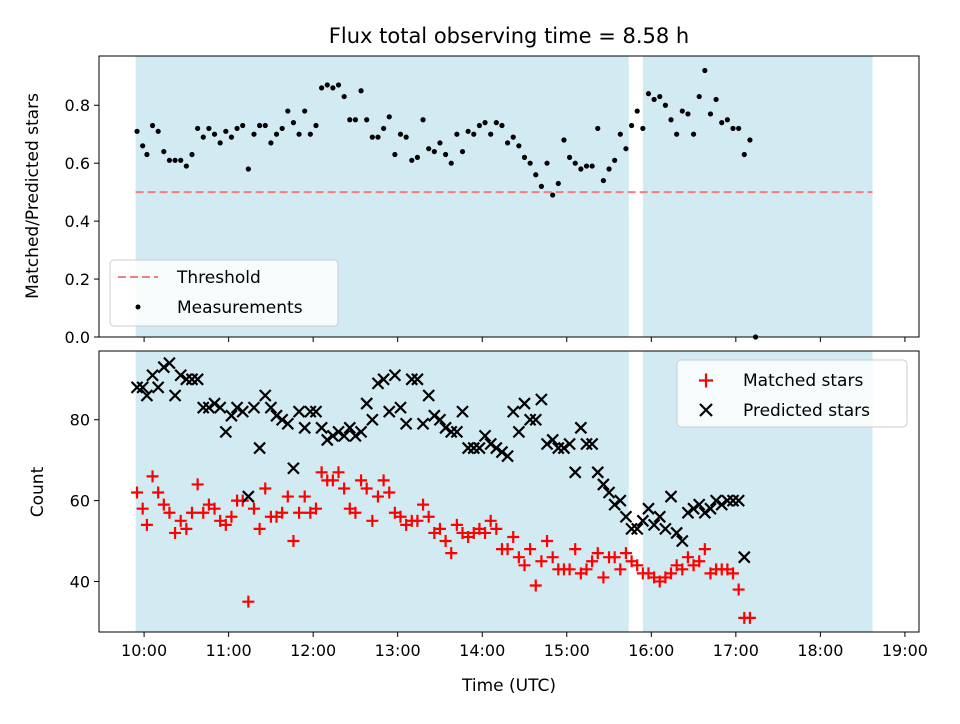 The image size is (960, 724). I want to click on matched-stars-legend-swatch, so click(706, 380).